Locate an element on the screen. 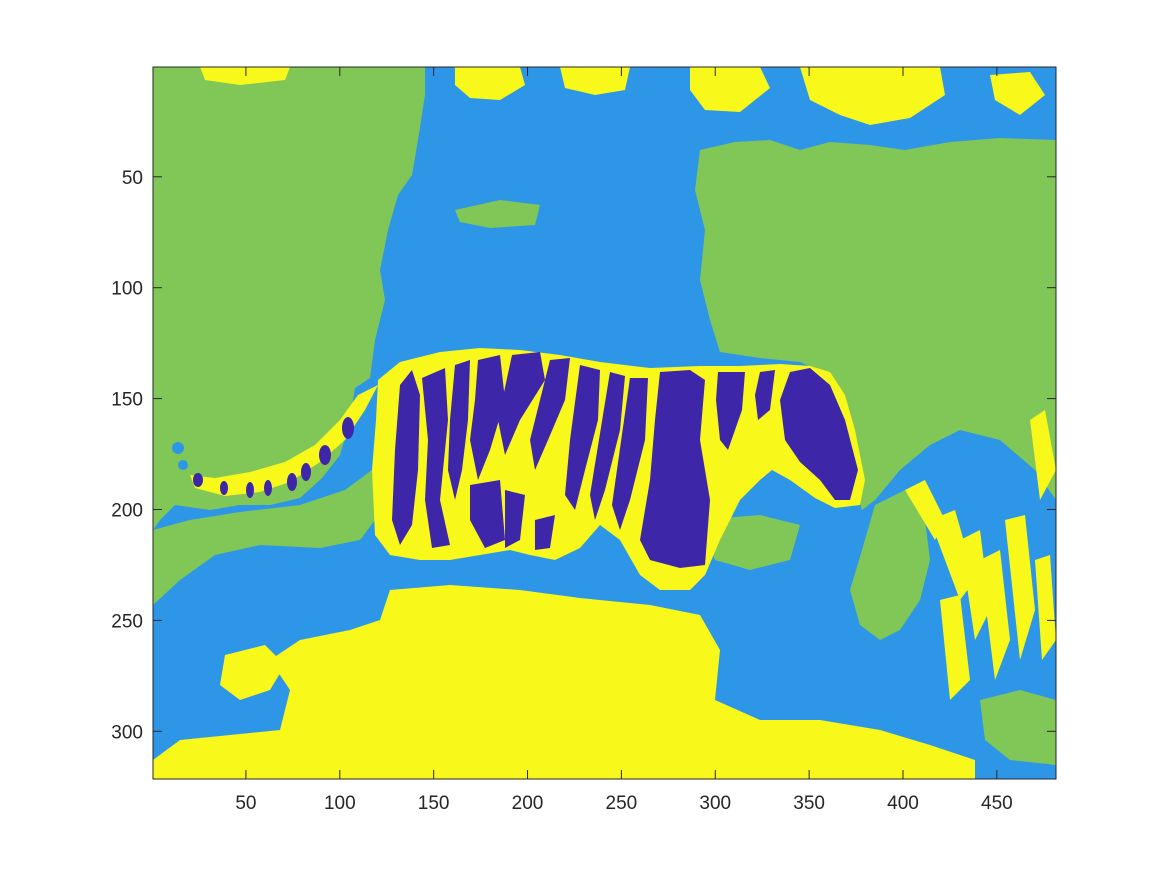 This screenshot has height=875, width=1167. x-tick-label: 300 is located at coordinates (715, 803).